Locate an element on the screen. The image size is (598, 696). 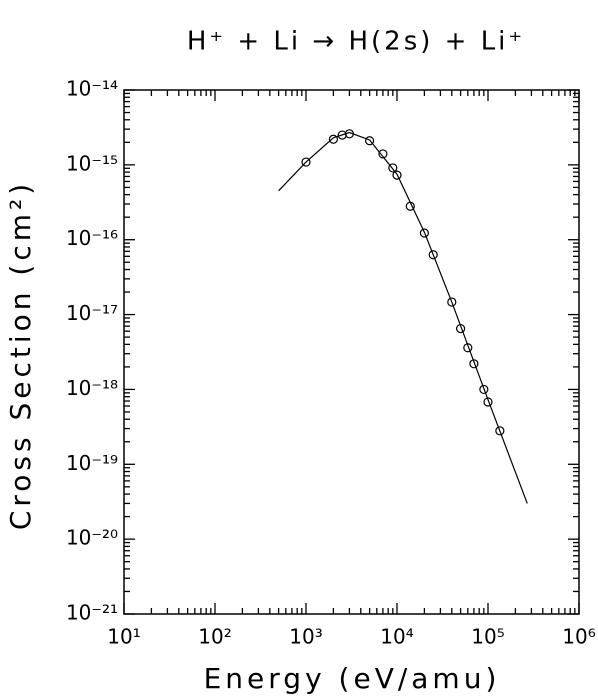
y-tick-label: 10⁻²¹ is located at coordinates (92, 613).